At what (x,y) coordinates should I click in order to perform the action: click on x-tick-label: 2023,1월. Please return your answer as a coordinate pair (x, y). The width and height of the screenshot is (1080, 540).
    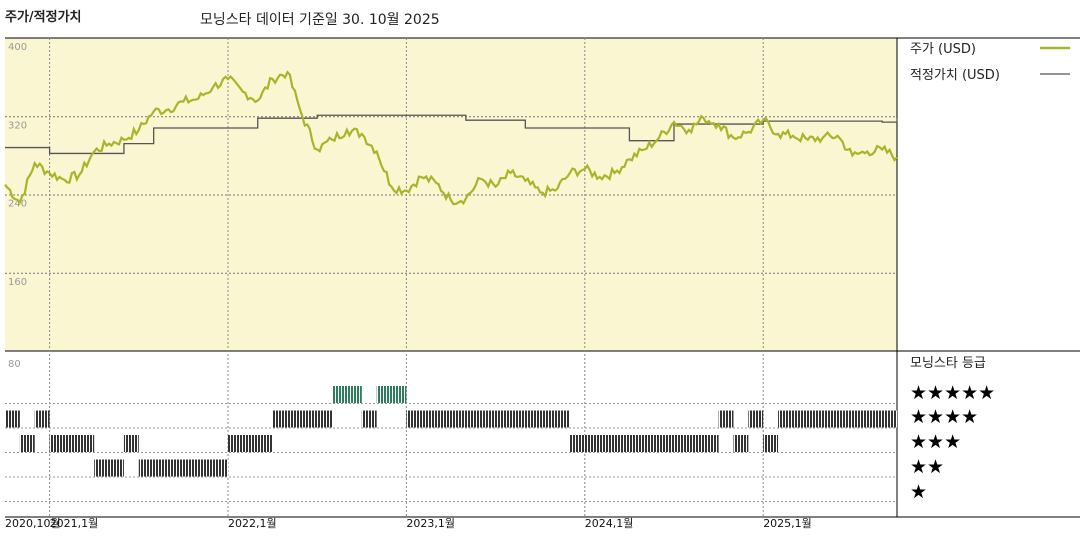
    Looking at the image, I should click on (430, 523).